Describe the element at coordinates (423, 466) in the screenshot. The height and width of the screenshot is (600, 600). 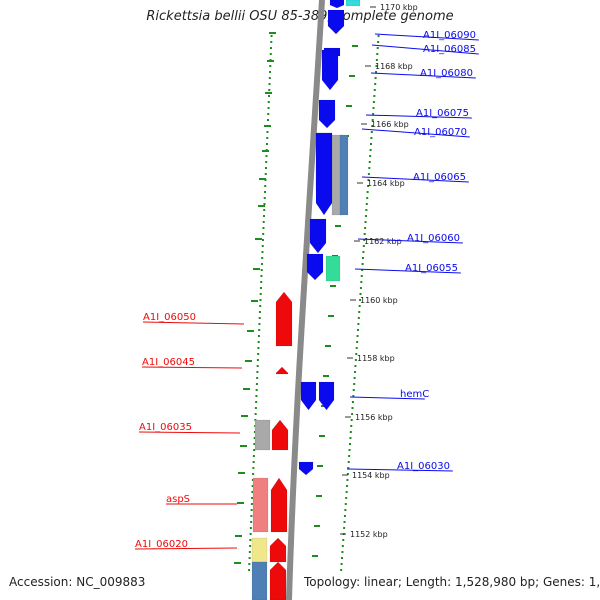
I see `gene-label: A1I_06030` at that location.